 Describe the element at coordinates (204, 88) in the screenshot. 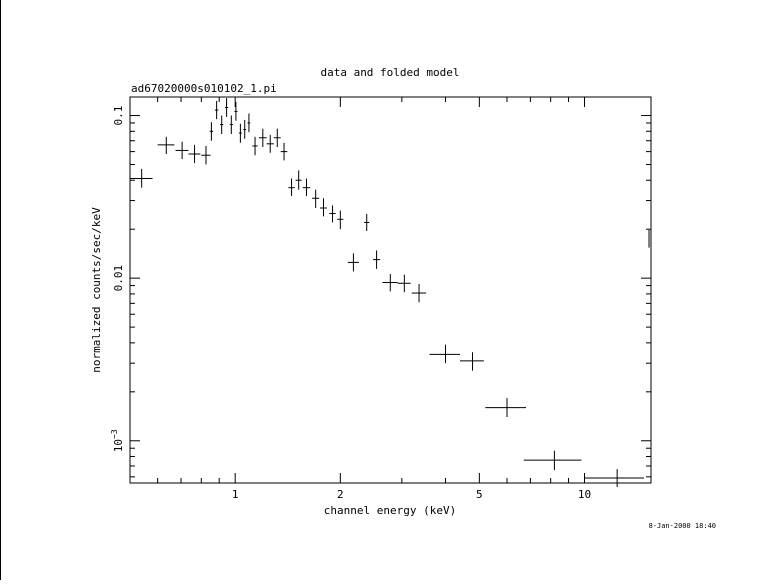

I see `chart-subtitle: ad67020000s010102_1.pi` at that location.